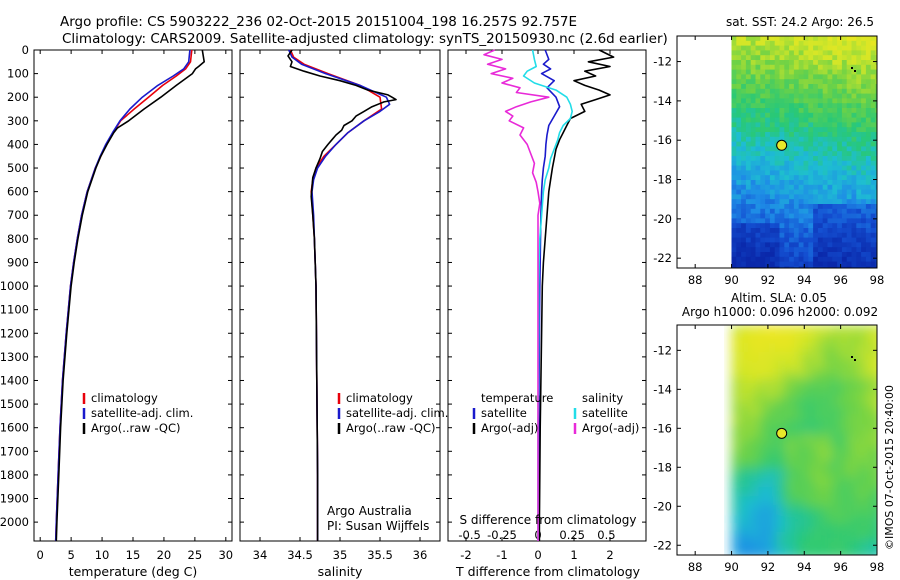 This screenshot has height=580, width=900. What do you see at coordinates (14, 451) in the screenshot?
I see `ytick-label: 1700` at bounding box center [14, 451].